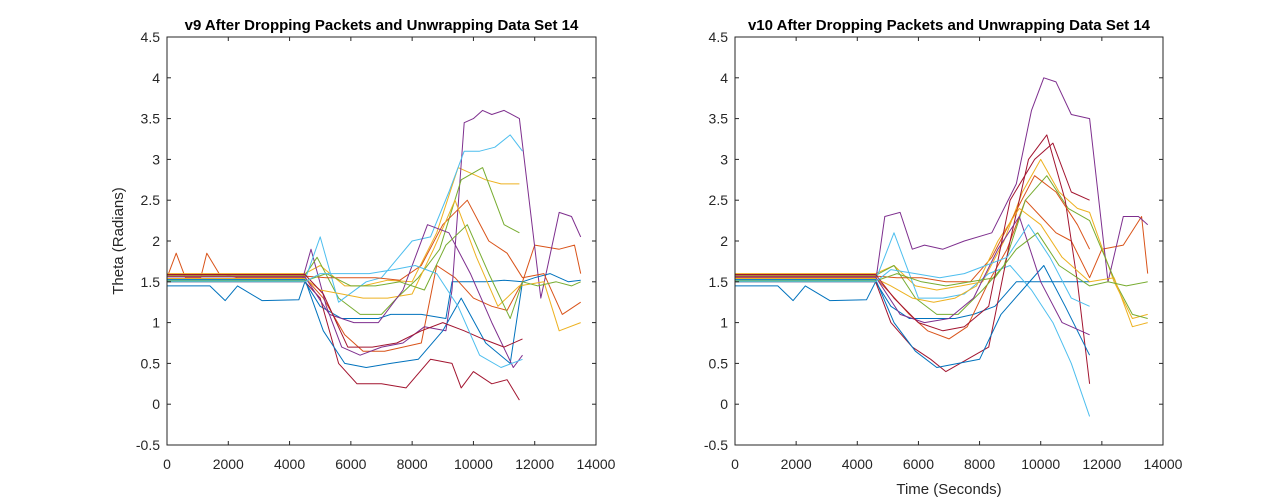 Image resolution: width=1288 pixels, height=500 pixels. I want to click on right-y-tick-label: 0, so click(724, 404).